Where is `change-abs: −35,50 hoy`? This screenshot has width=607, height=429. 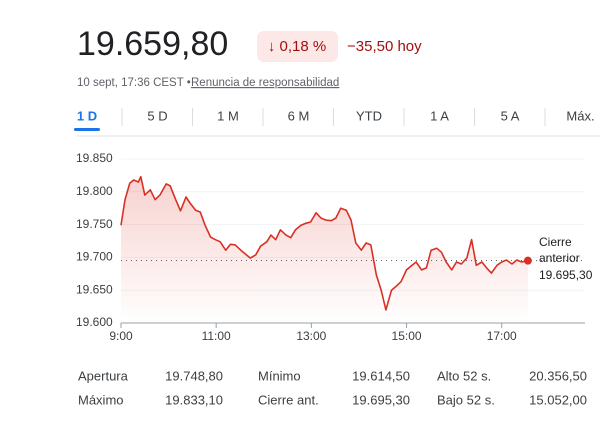 change-abs: −35,50 hoy is located at coordinates (384, 46).